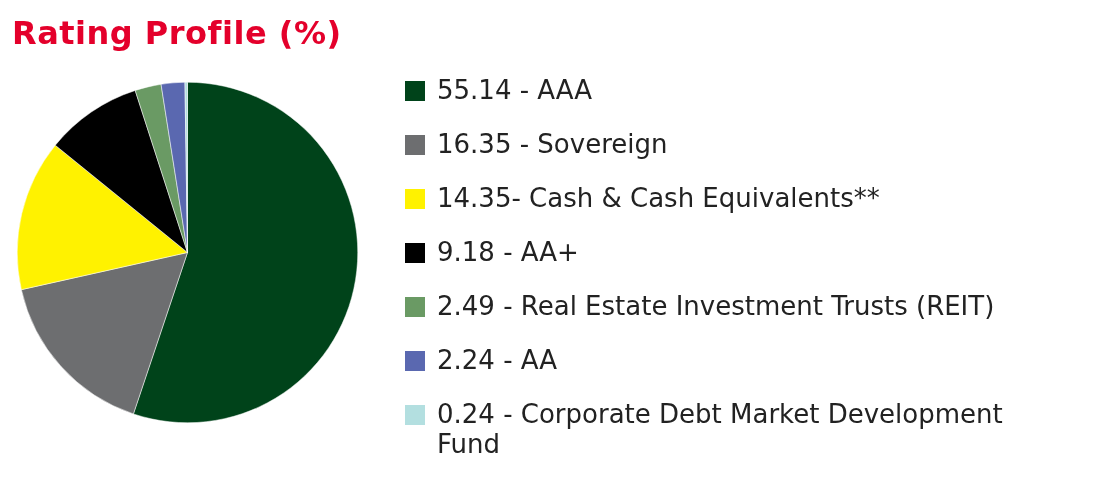 This screenshot has width=1101, height=498. Describe the element at coordinates (177, 33) in the screenshot. I see `chart-title: Rating Profile (%)` at that location.